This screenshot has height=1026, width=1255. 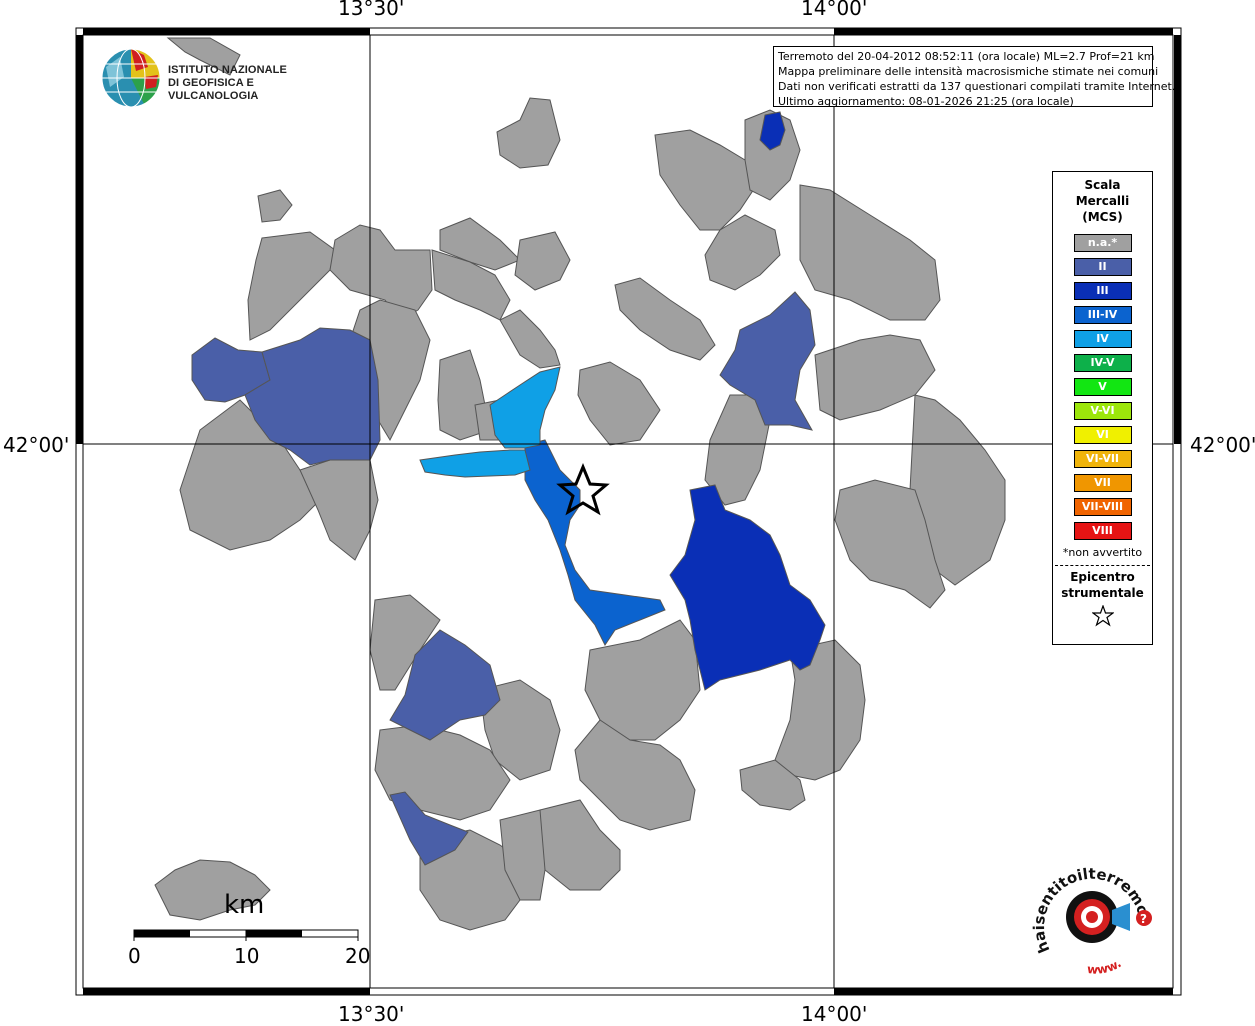 What do you see at coordinates (227, 70) in the screenshot?
I see `ingv-name-line1: ISTITUTO NAZIONALE` at bounding box center [227, 70].